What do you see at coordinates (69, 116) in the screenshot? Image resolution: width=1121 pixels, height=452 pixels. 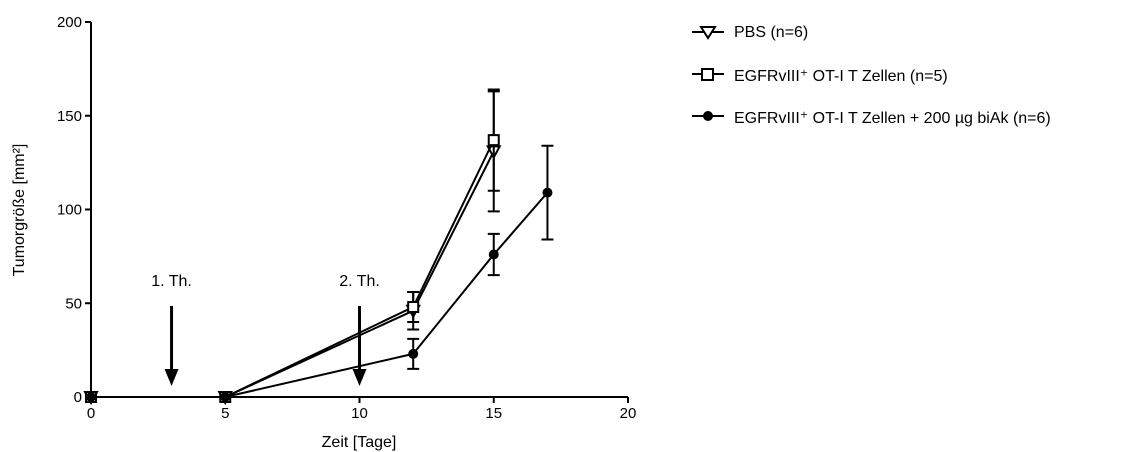 I see `y-tick-label: 150` at bounding box center [69, 116].